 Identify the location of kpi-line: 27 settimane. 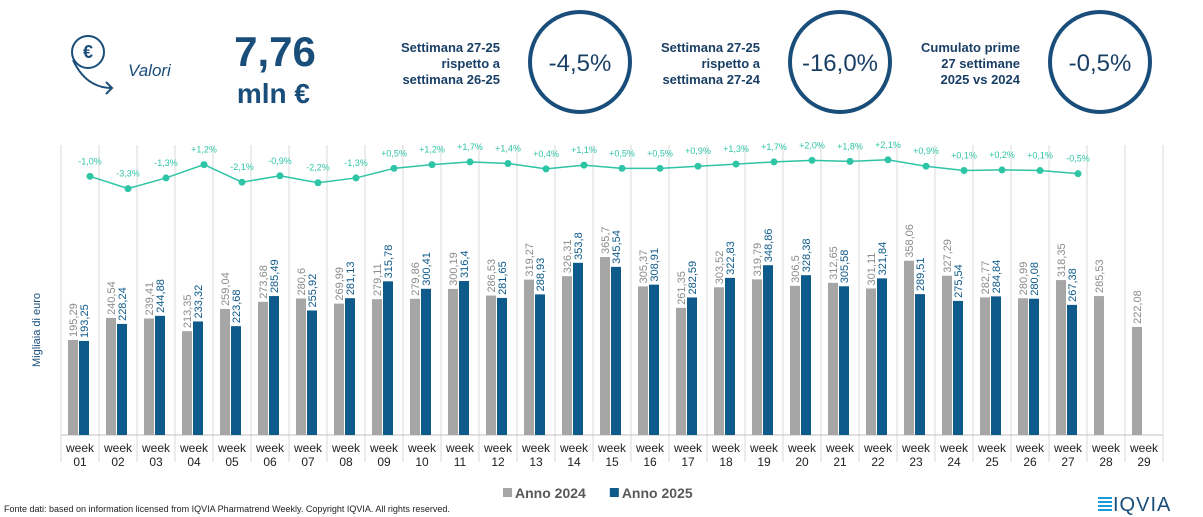
(980, 63).